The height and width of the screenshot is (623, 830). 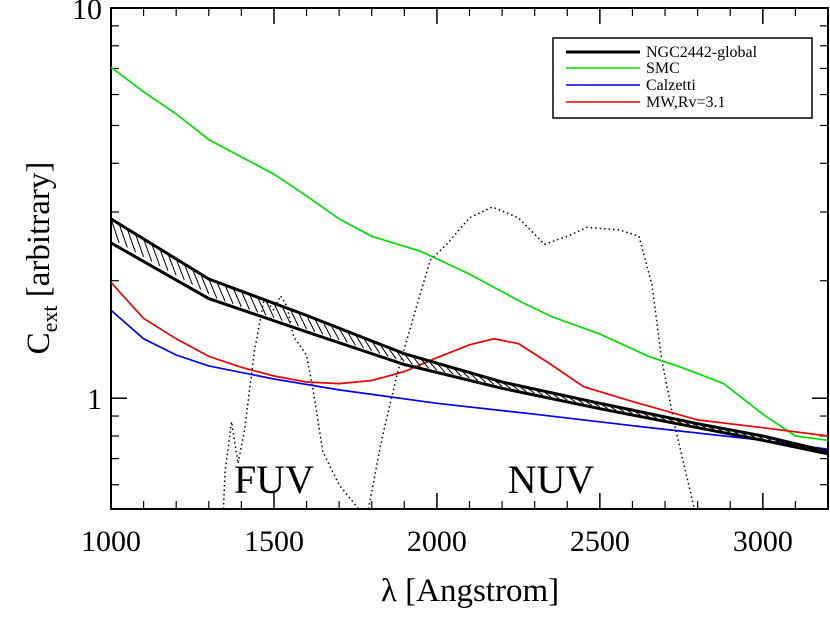 I want to click on x-axis-label: λ [Angstrom], so click(x=470, y=591).